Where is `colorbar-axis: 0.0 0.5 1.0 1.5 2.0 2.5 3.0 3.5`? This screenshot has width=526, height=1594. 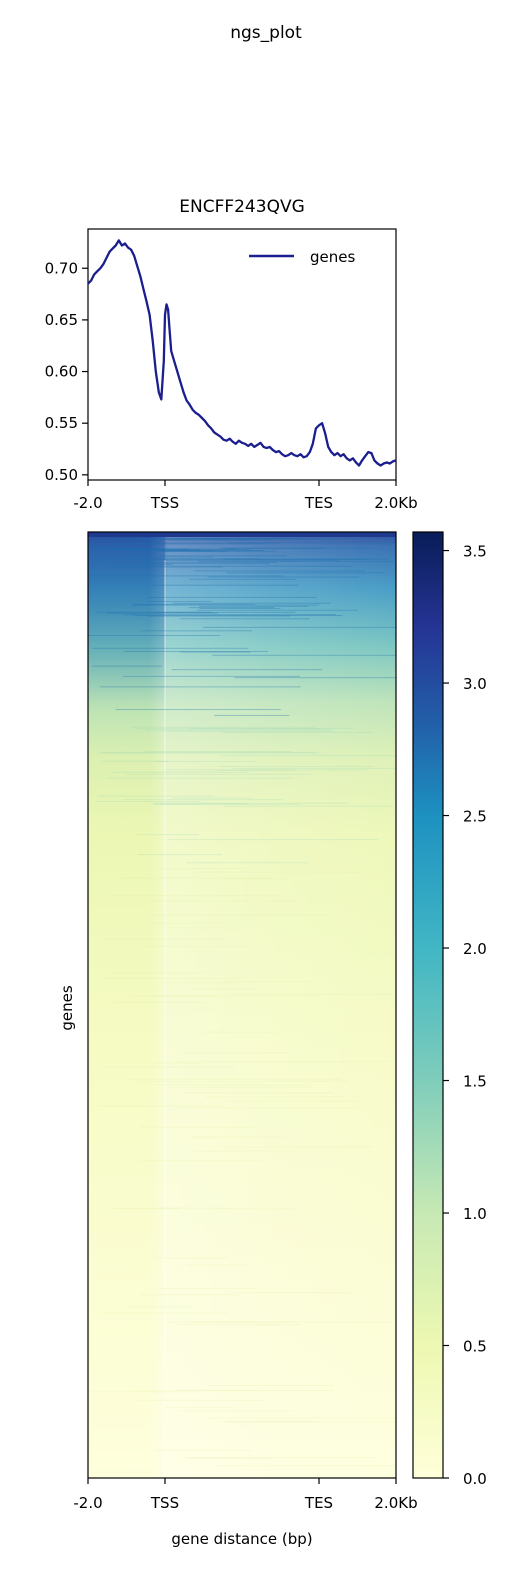 colorbar-axis: 0.0 0.5 1.0 1.5 2.0 2.5 3.0 3.5 is located at coordinates (465, 1015).